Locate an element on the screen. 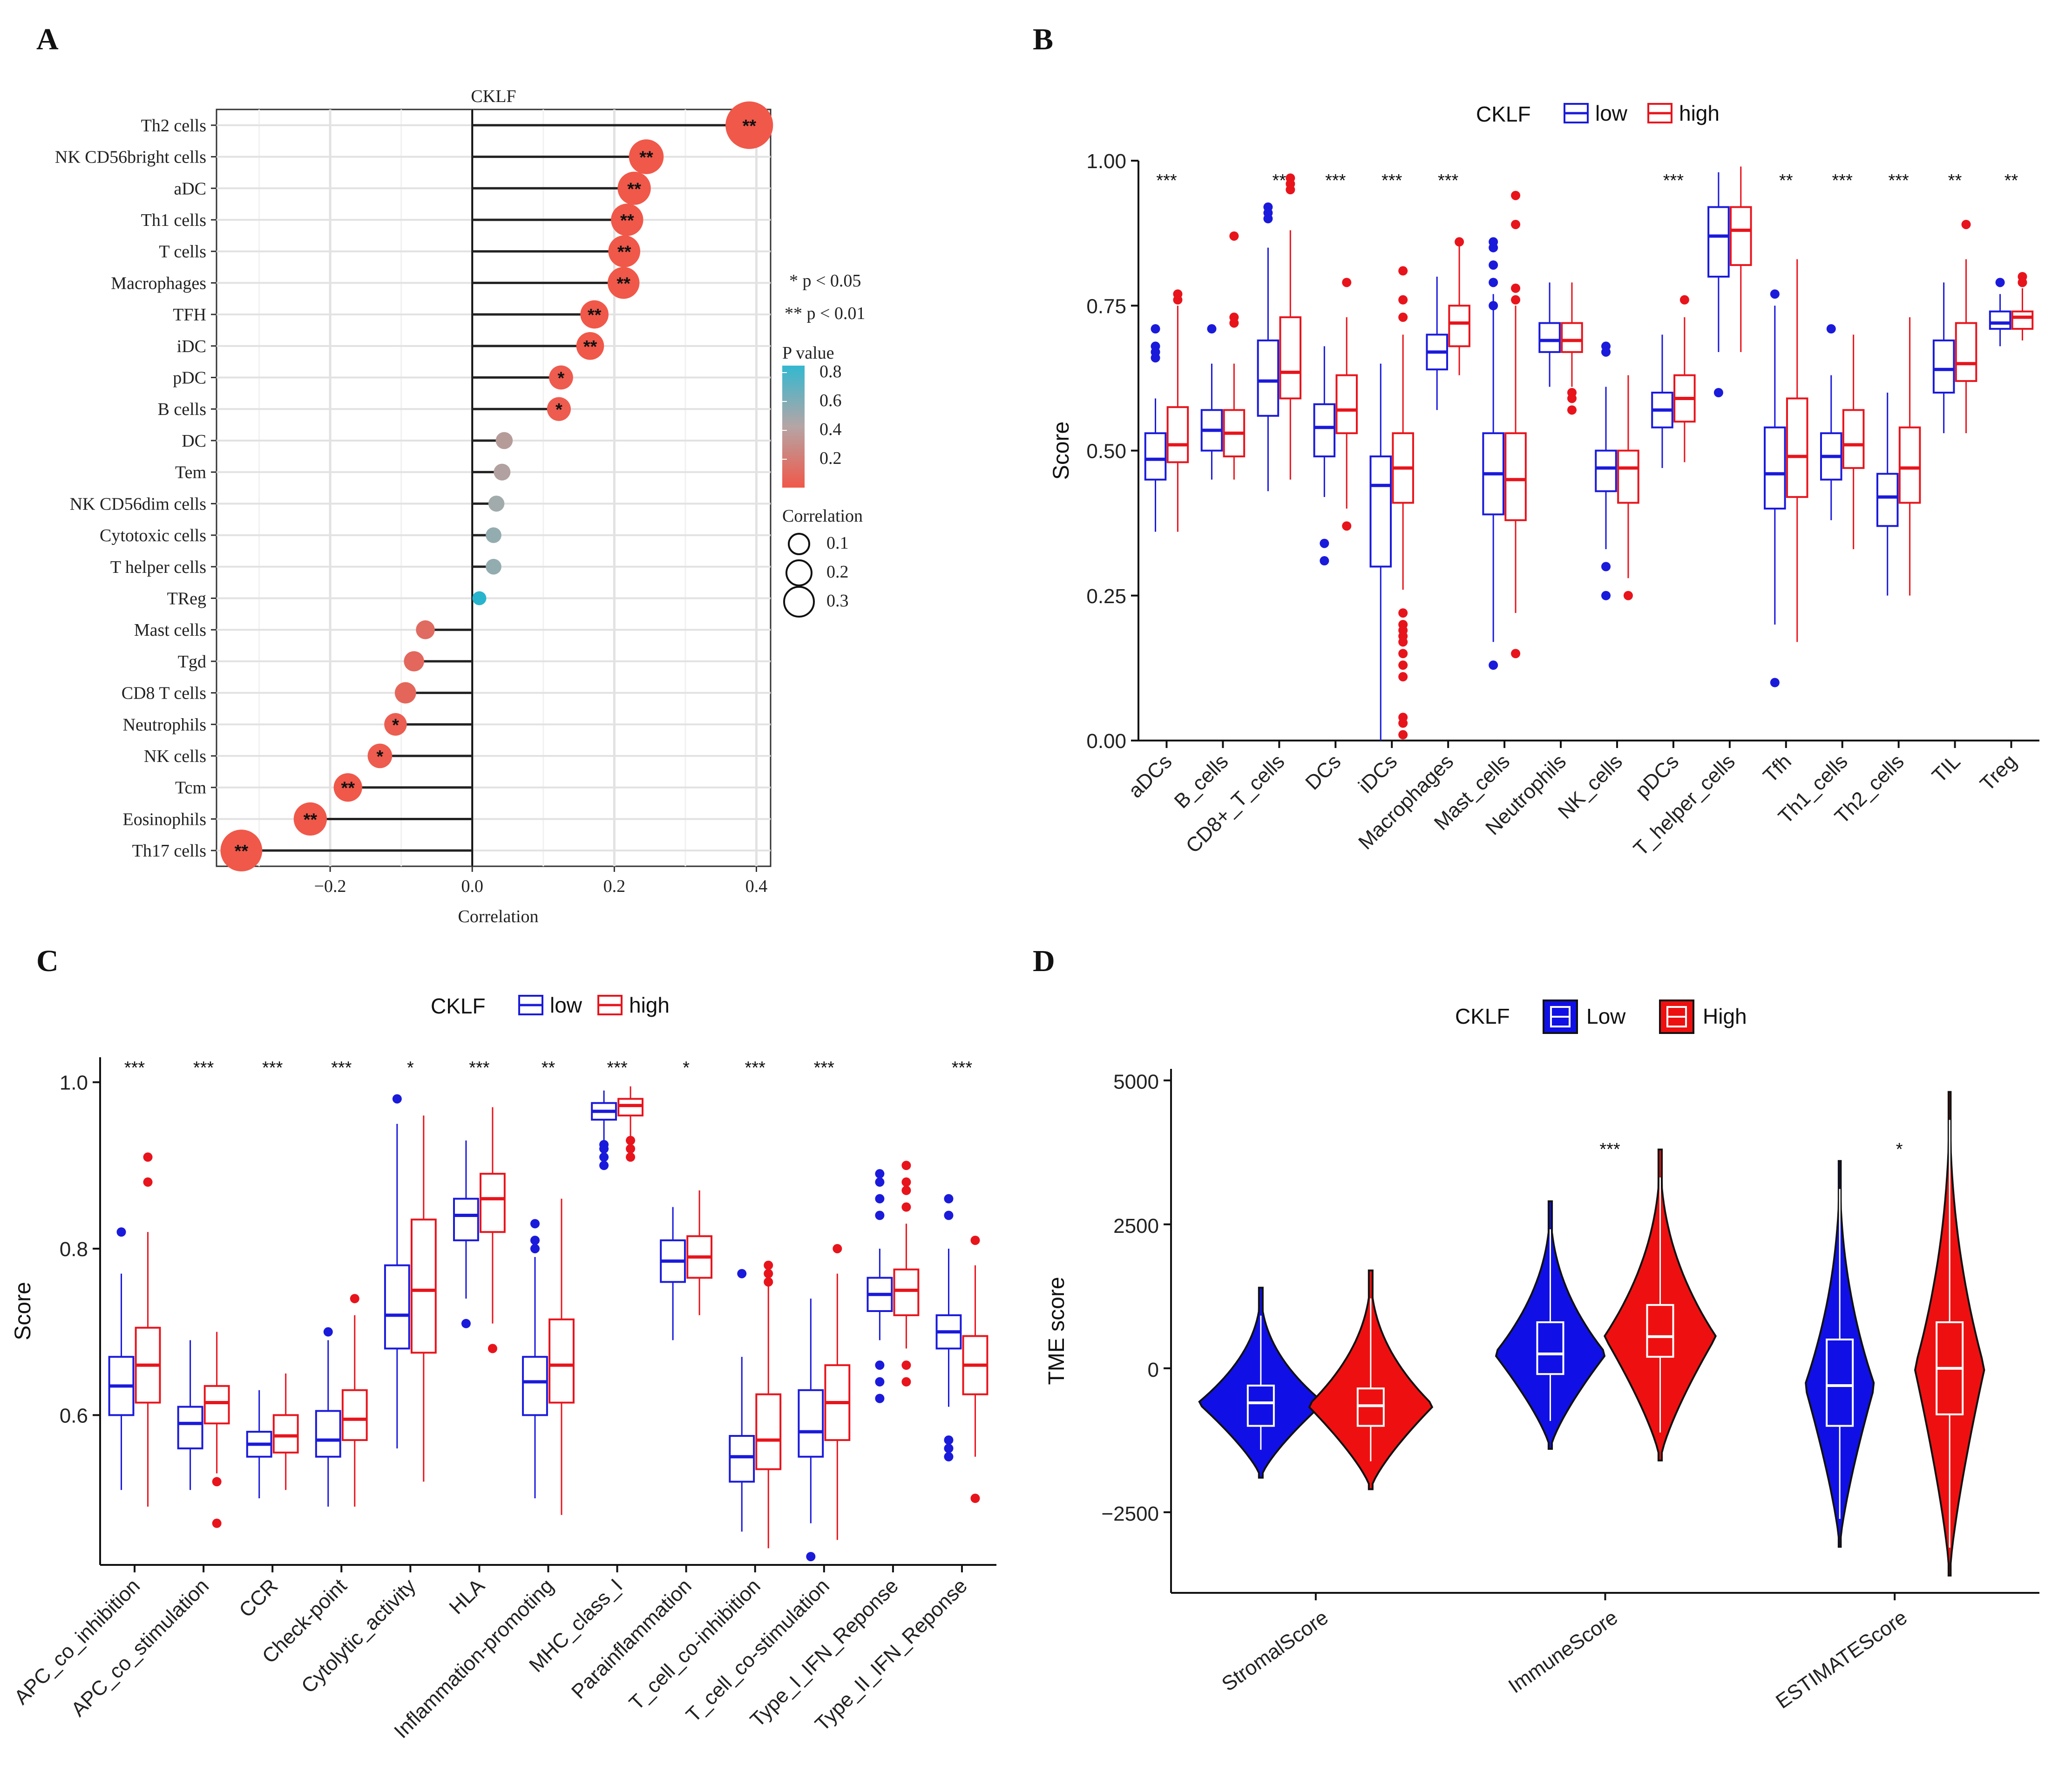  panel-label-d: D is located at coordinates (1044, 961).